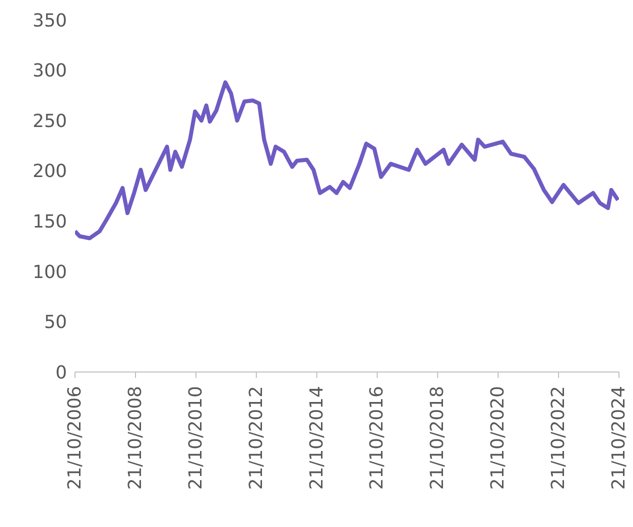 Image resolution: width=633 pixels, height=527 pixels. What do you see at coordinates (437, 438) in the screenshot?
I see `x-tick-label: 21/10/2018` at bounding box center [437, 438].